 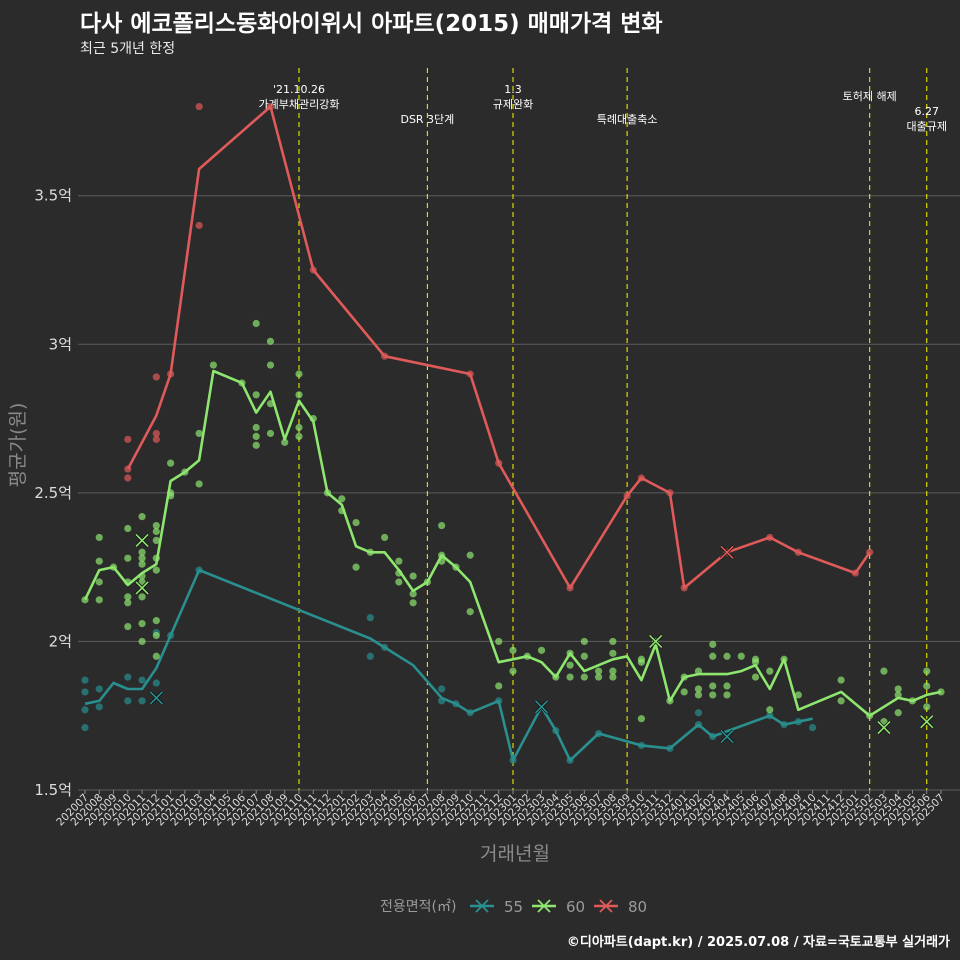 I want to click on annotation-label: 토허제 해제, so click(x=870, y=96).